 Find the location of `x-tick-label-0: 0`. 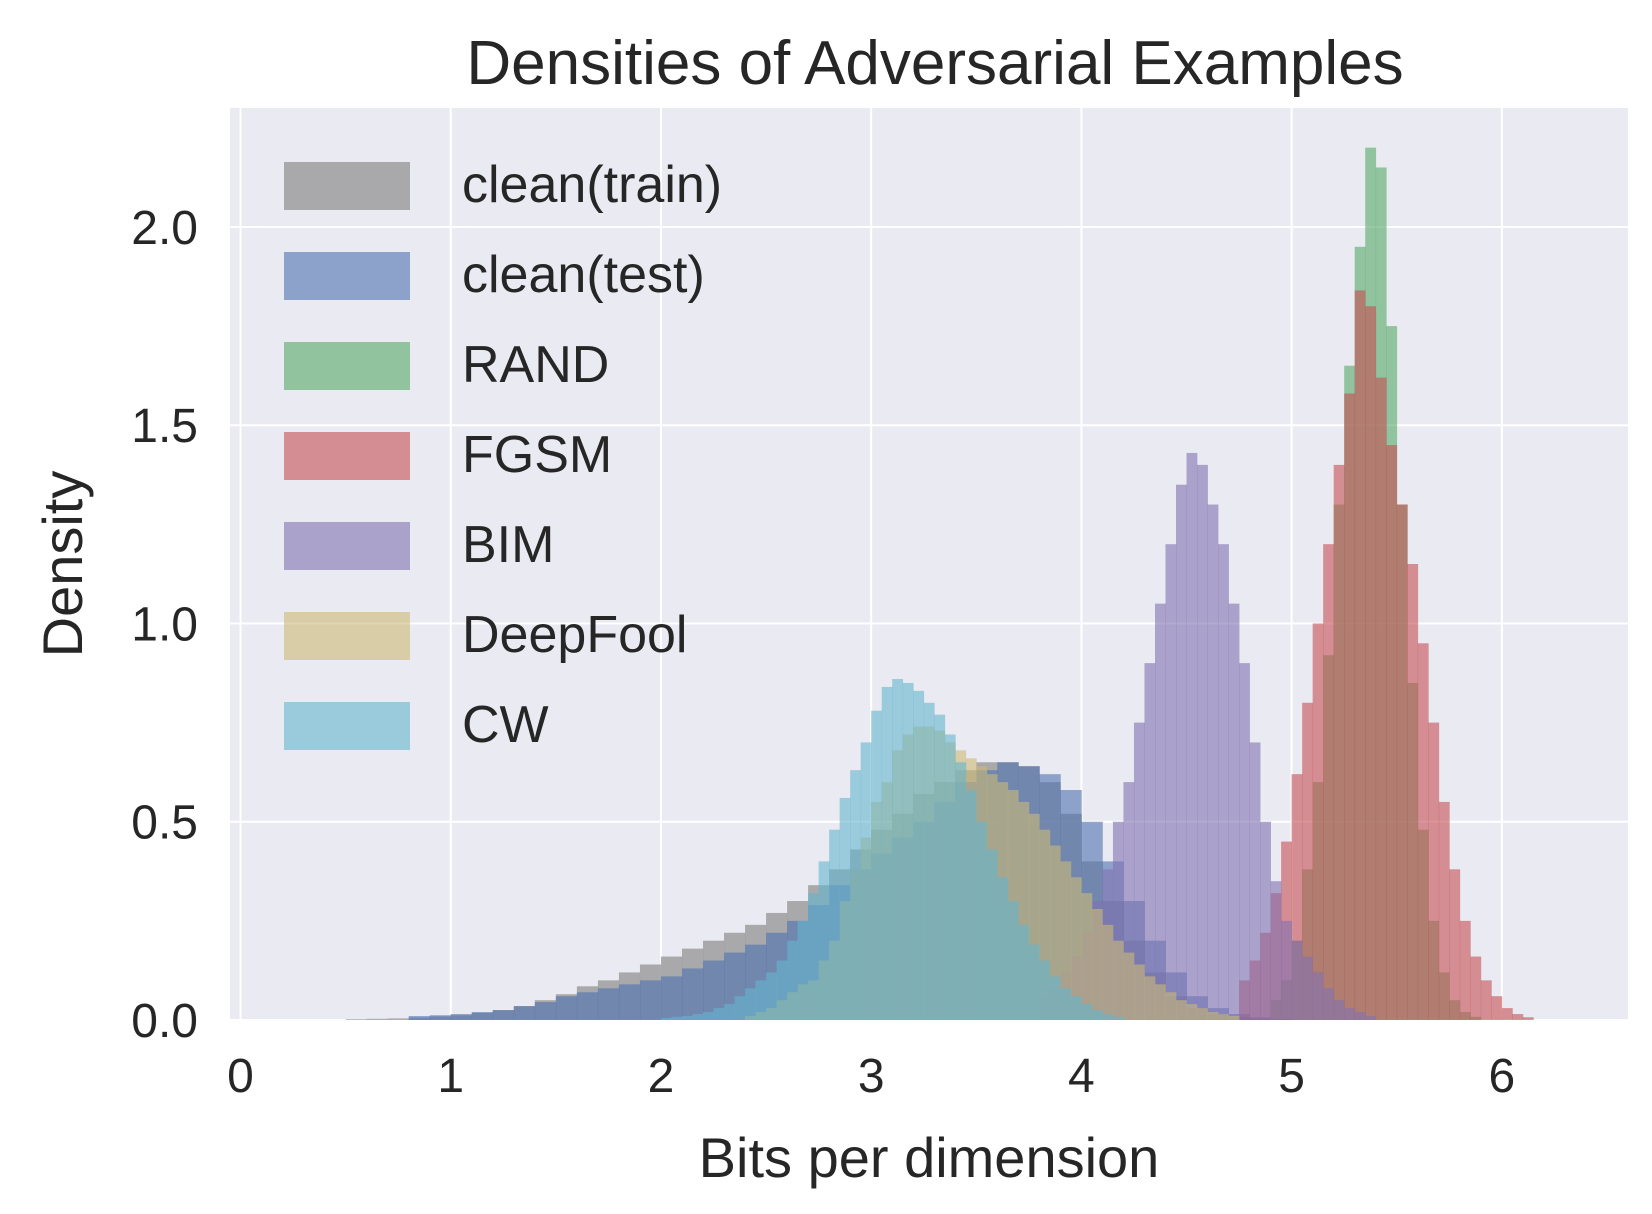

x-tick-label-0: 0 is located at coordinates (240, 1076).